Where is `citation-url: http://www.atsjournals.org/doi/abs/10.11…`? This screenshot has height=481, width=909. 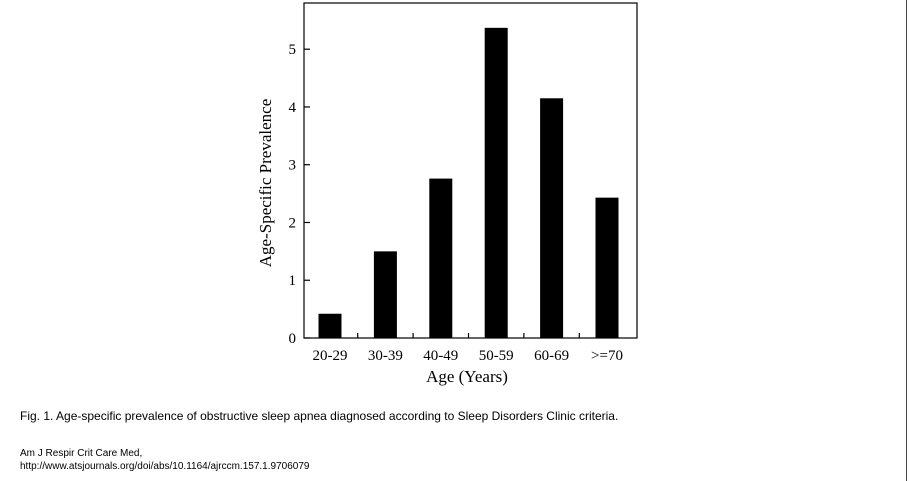 citation-url: http://www.atsjournals.org/doi/abs/10.11… is located at coordinates (165, 466).